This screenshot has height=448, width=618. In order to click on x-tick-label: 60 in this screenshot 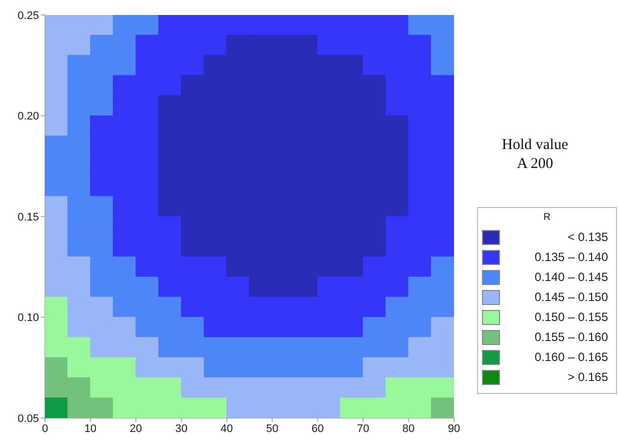, I will do `click(318, 428)`.